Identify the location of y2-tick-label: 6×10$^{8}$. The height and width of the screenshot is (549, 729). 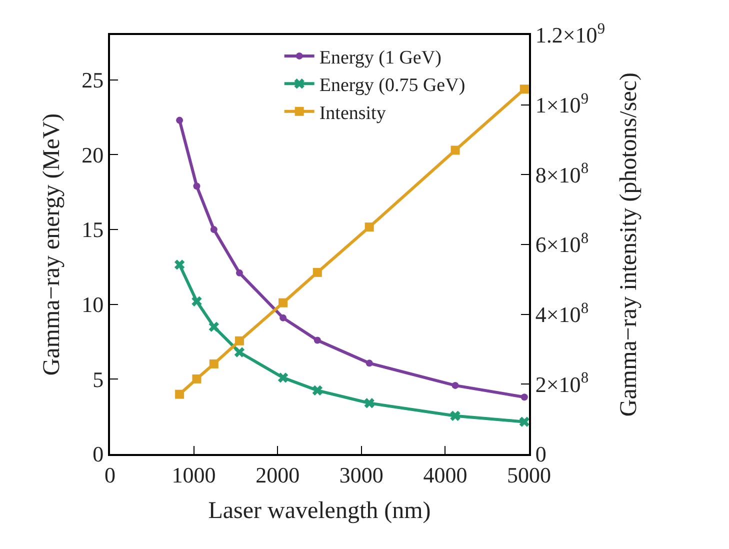
(562, 244).